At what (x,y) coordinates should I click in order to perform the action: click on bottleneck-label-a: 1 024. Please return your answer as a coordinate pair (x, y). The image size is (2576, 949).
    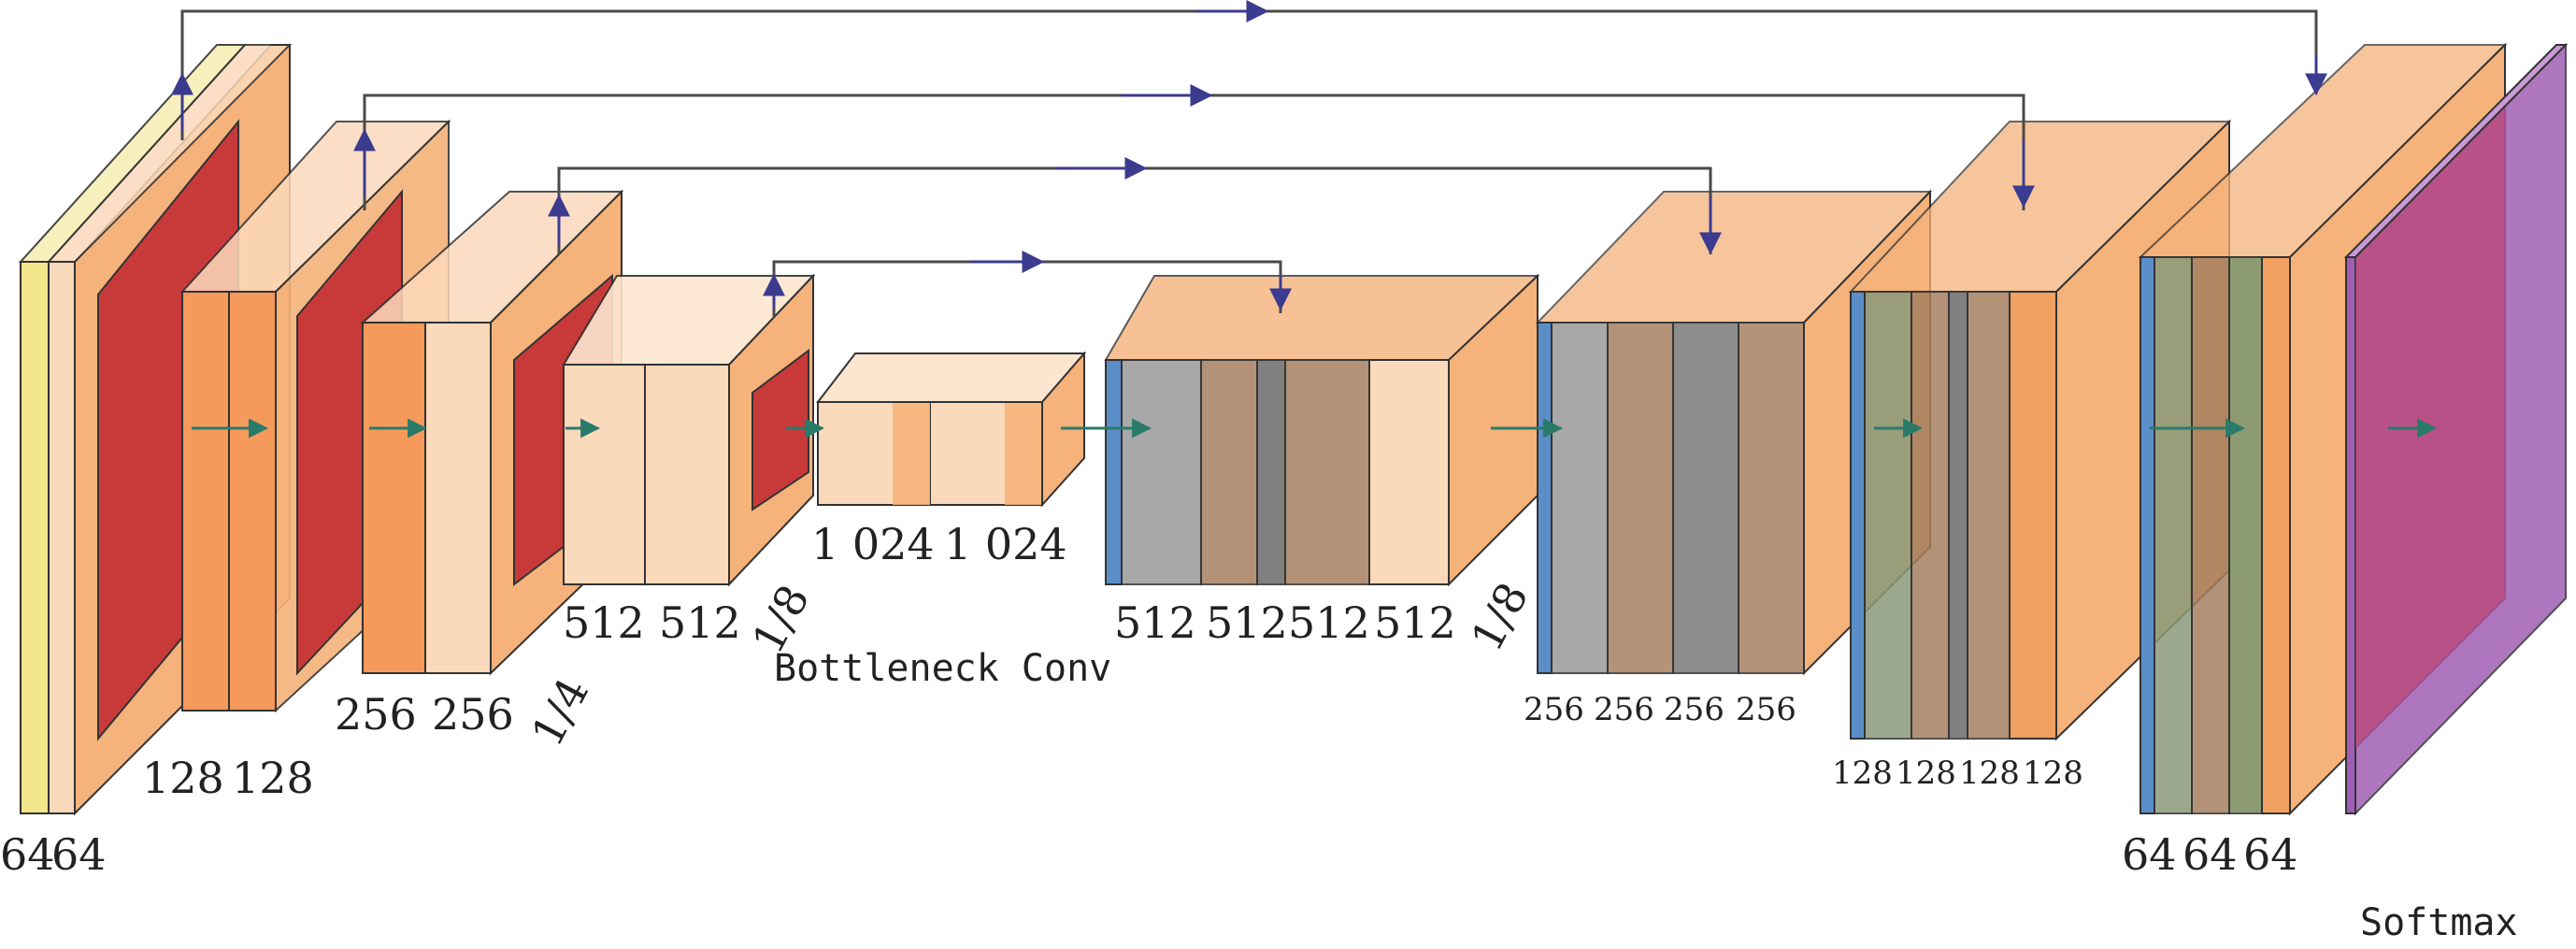
    Looking at the image, I should click on (873, 544).